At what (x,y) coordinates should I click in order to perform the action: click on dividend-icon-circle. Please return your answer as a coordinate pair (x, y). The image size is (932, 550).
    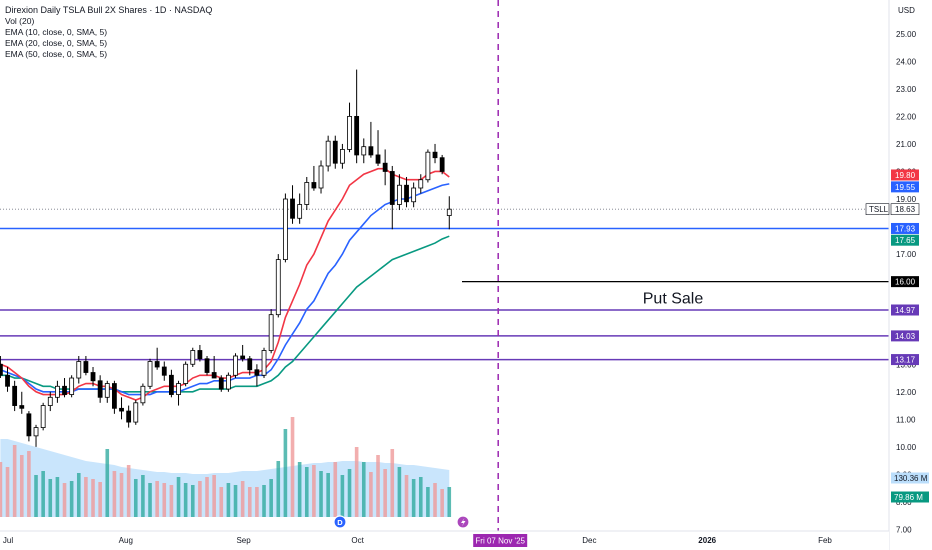
    Looking at the image, I should click on (340, 522).